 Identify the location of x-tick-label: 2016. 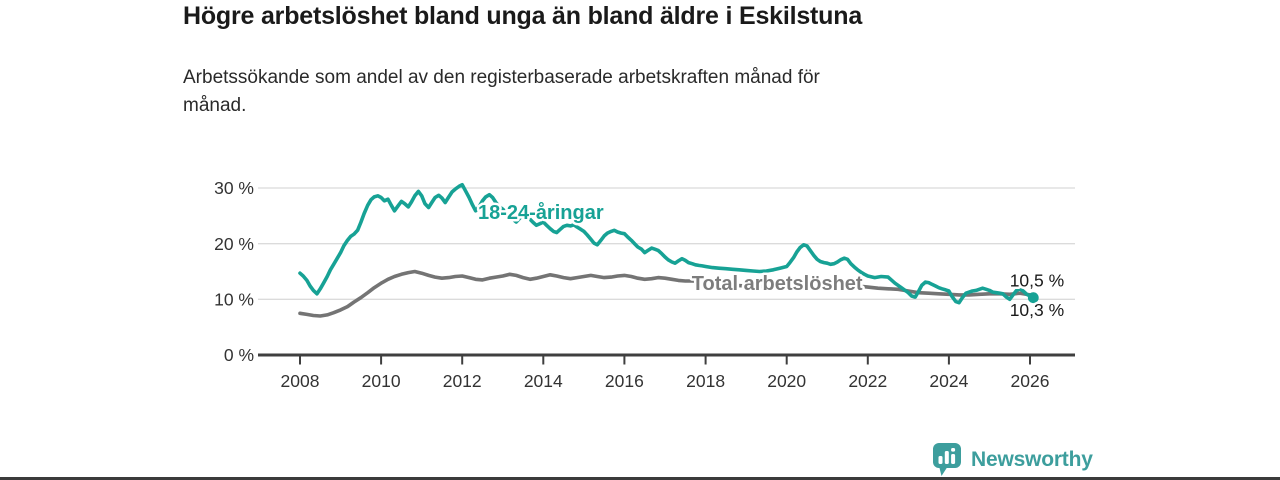
(624, 381).